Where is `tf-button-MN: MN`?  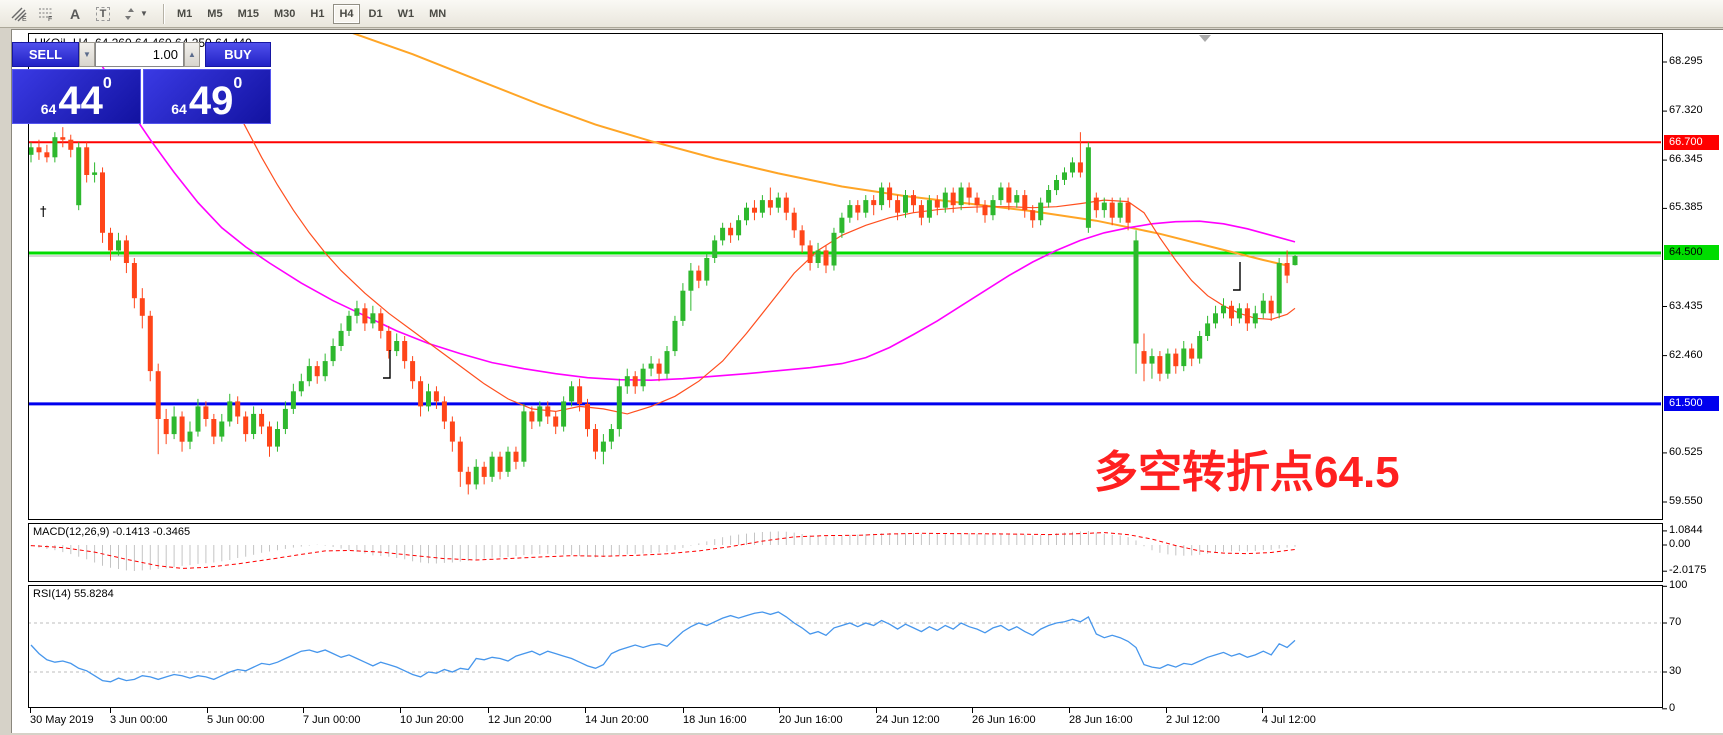 tf-button-MN: MN is located at coordinates (438, 13).